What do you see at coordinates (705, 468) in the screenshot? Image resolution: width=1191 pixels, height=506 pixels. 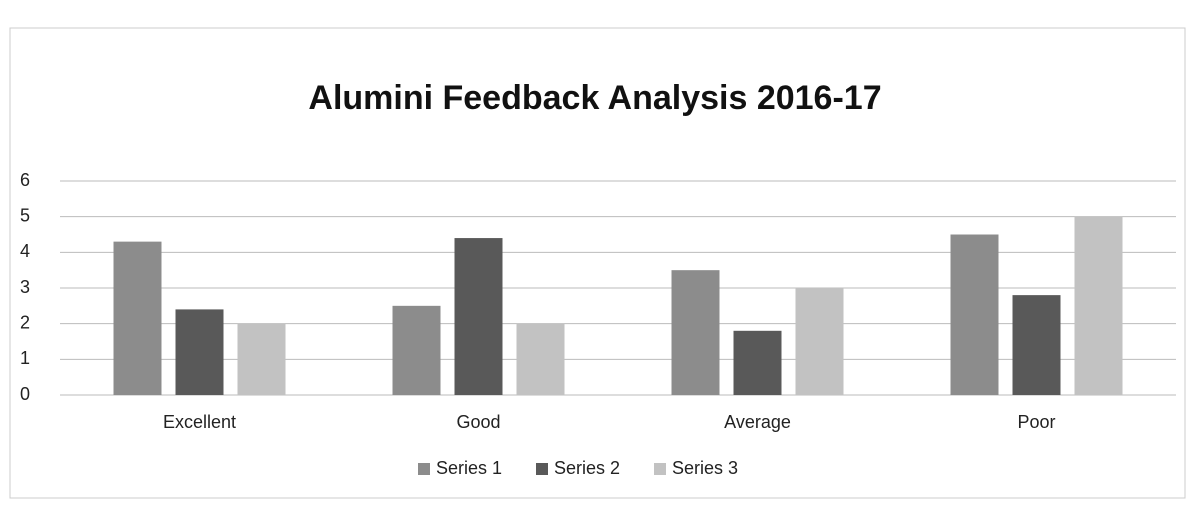 I see `legend-label: Series 3` at bounding box center [705, 468].